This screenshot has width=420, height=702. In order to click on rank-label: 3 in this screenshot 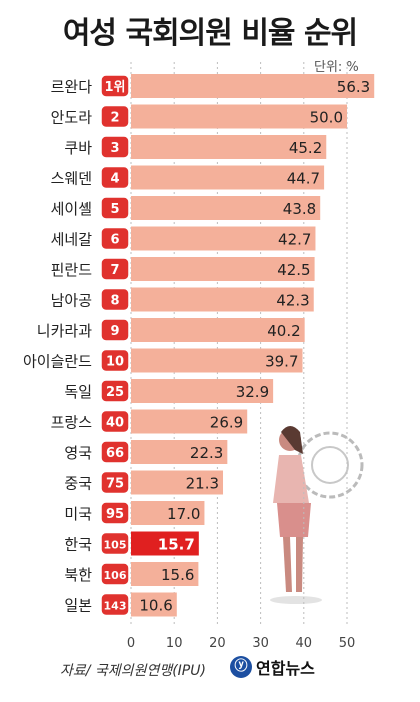, I will do `click(114, 148)`.